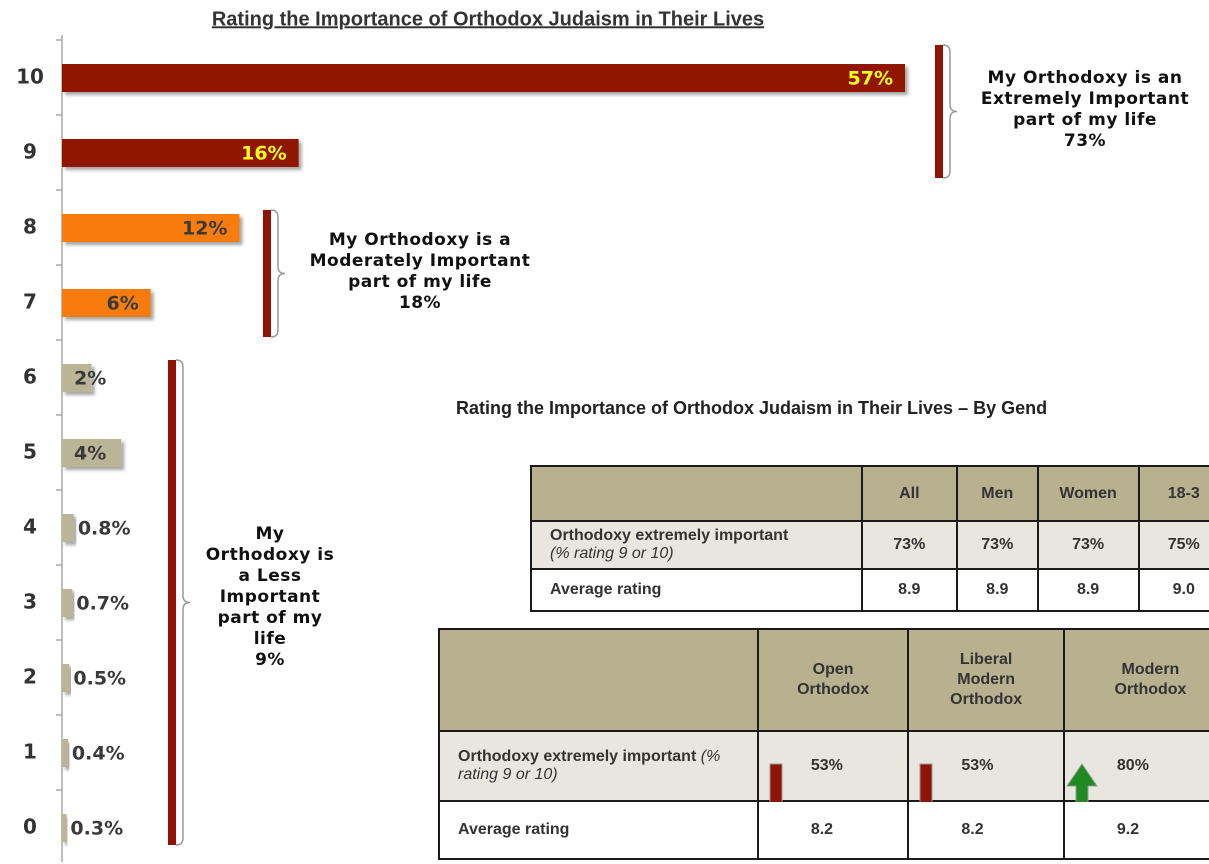 Image resolution: width=1209 pixels, height=864 pixels. I want to click on y-tick-label: 5, so click(30, 452).